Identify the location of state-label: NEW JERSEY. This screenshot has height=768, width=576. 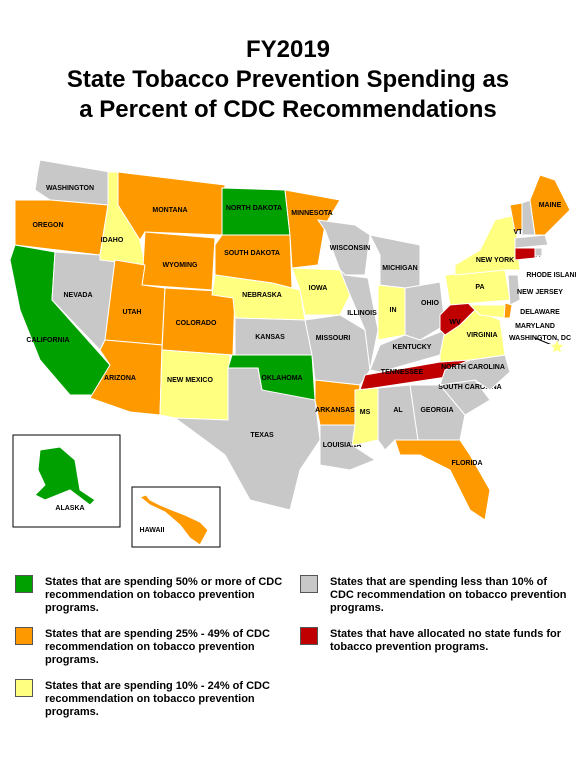
(540, 292).